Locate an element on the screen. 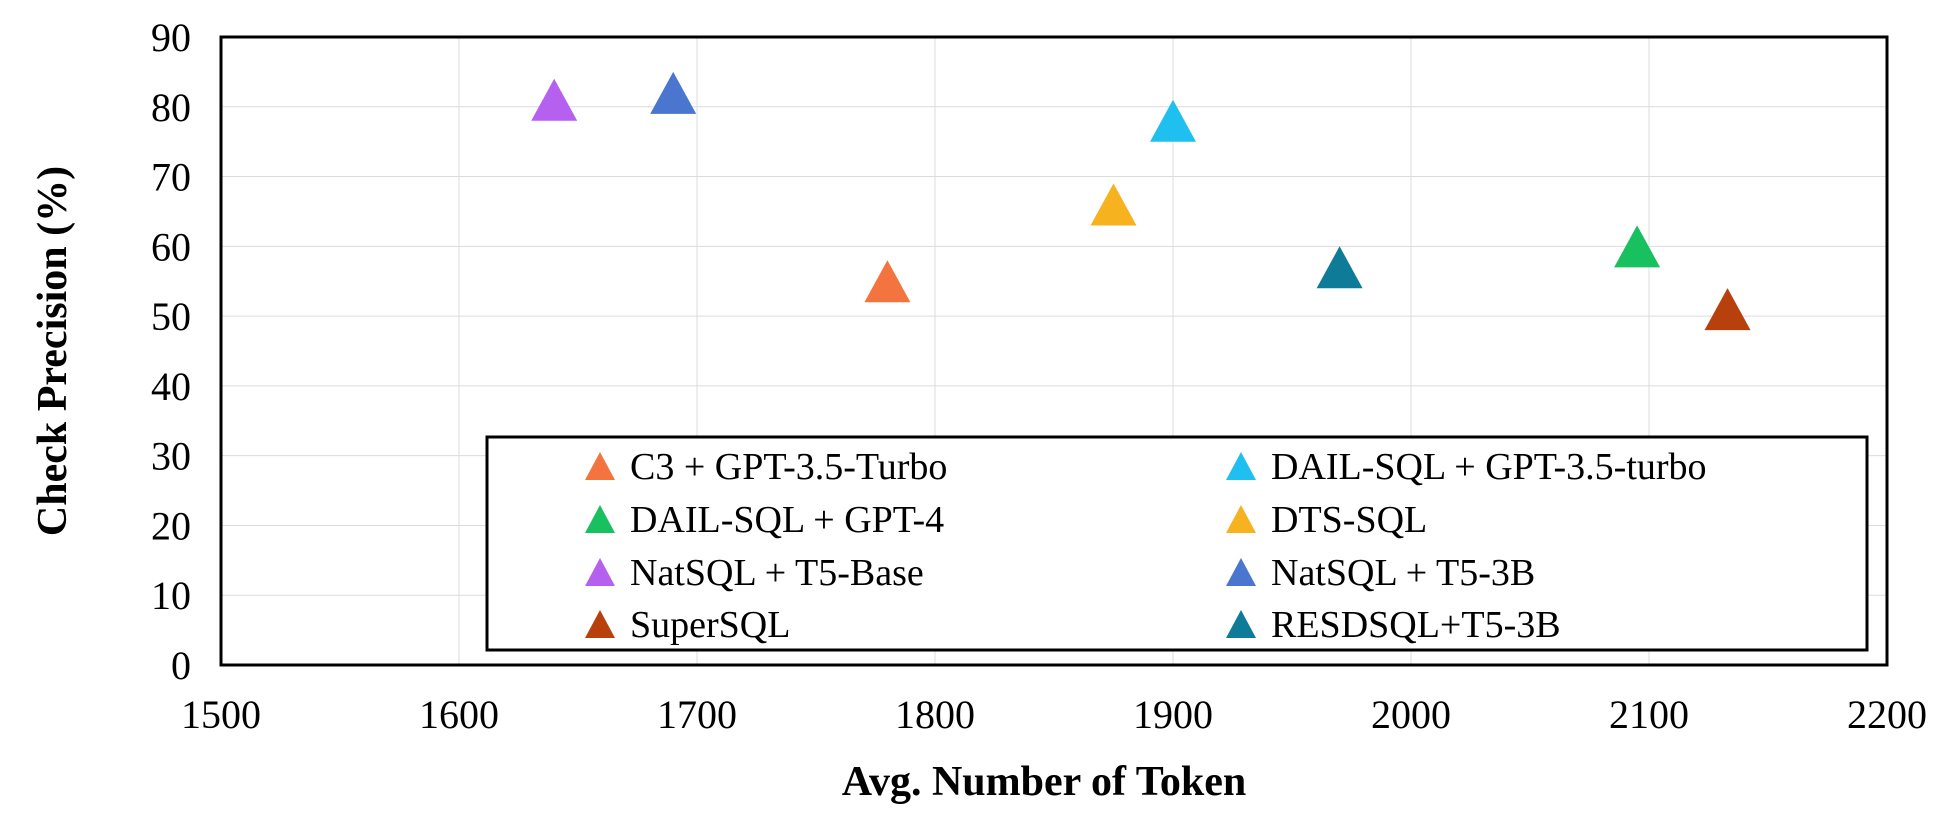 This screenshot has height=828, width=1937. y-tick-label: 40 is located at coordinates (171, 386).